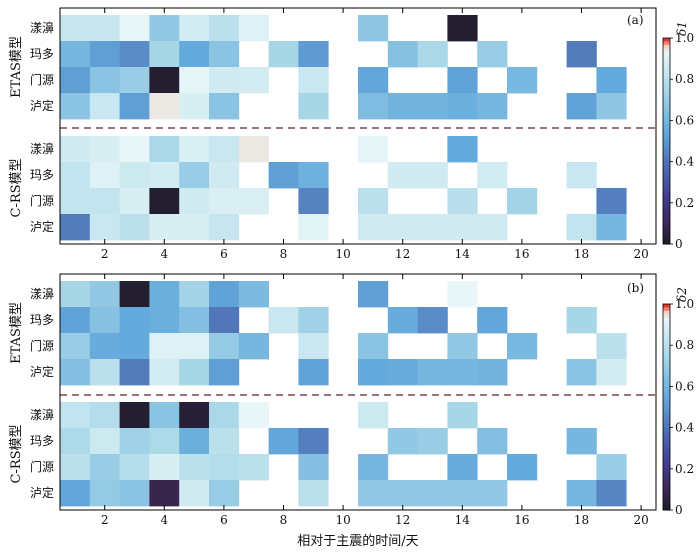 This screenshot has width=700, height=552. Describe the element at coordinates (42, 371) in the screenshot. I see `row-label: 泸定` at that location.